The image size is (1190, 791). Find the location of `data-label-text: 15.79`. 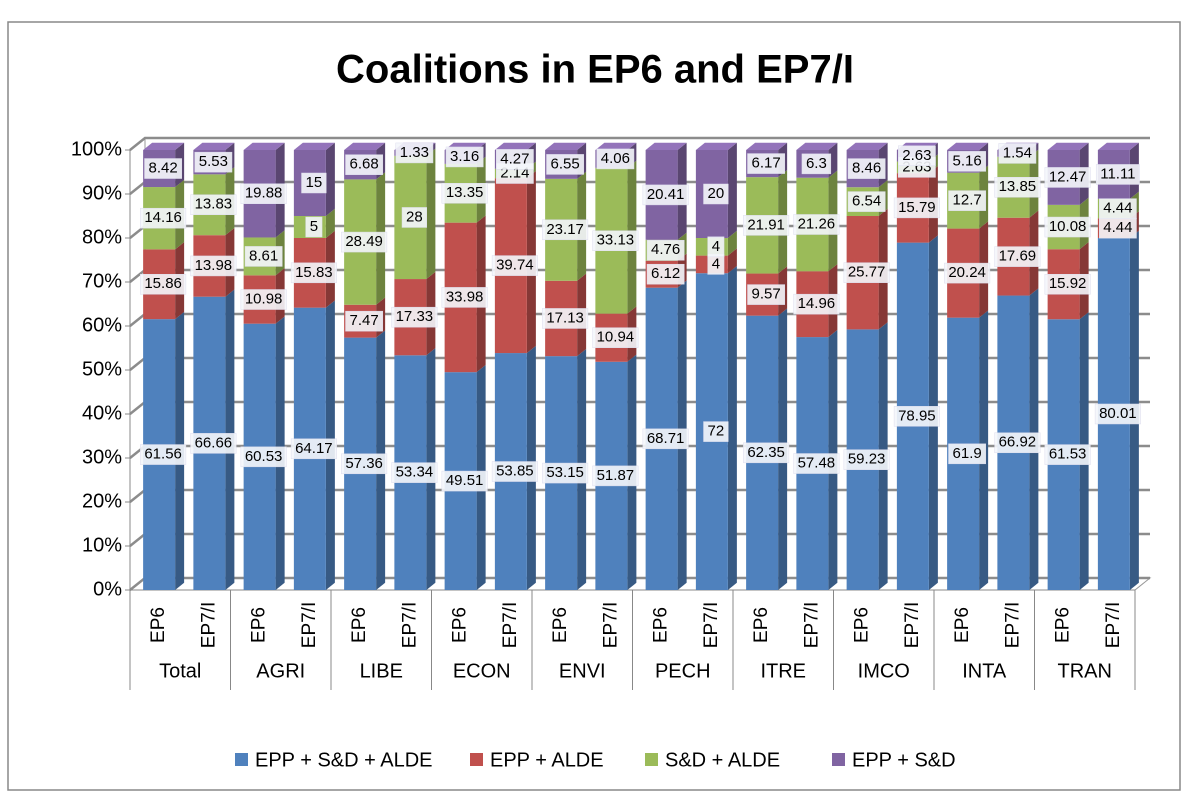

data-label-text: 15.79 is located at coordinates (917, 207).